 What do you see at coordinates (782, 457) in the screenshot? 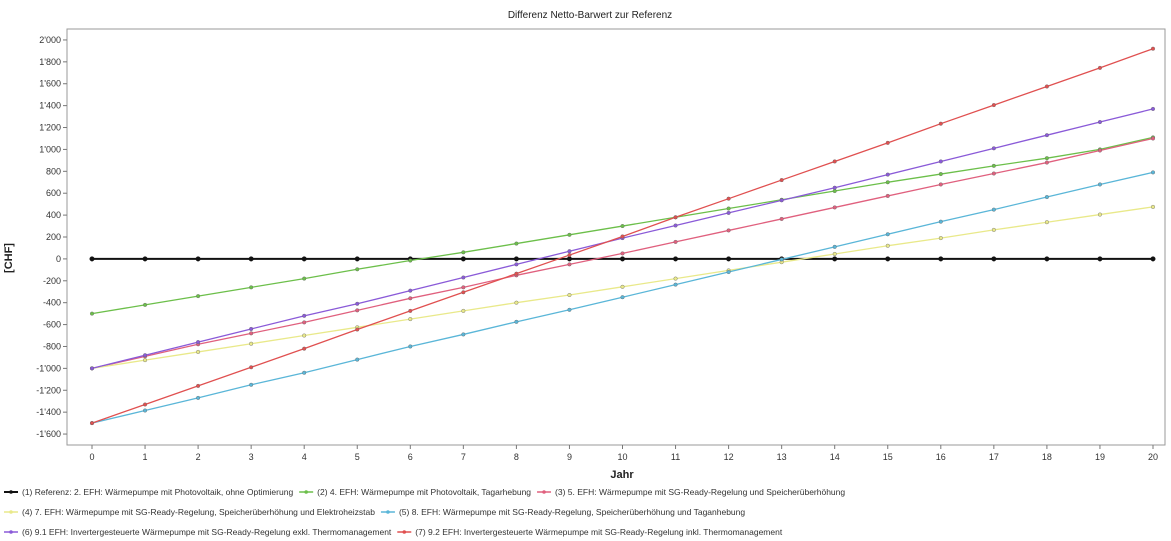
I see `x-tick-label: 13` at bounding box center [782, 457].